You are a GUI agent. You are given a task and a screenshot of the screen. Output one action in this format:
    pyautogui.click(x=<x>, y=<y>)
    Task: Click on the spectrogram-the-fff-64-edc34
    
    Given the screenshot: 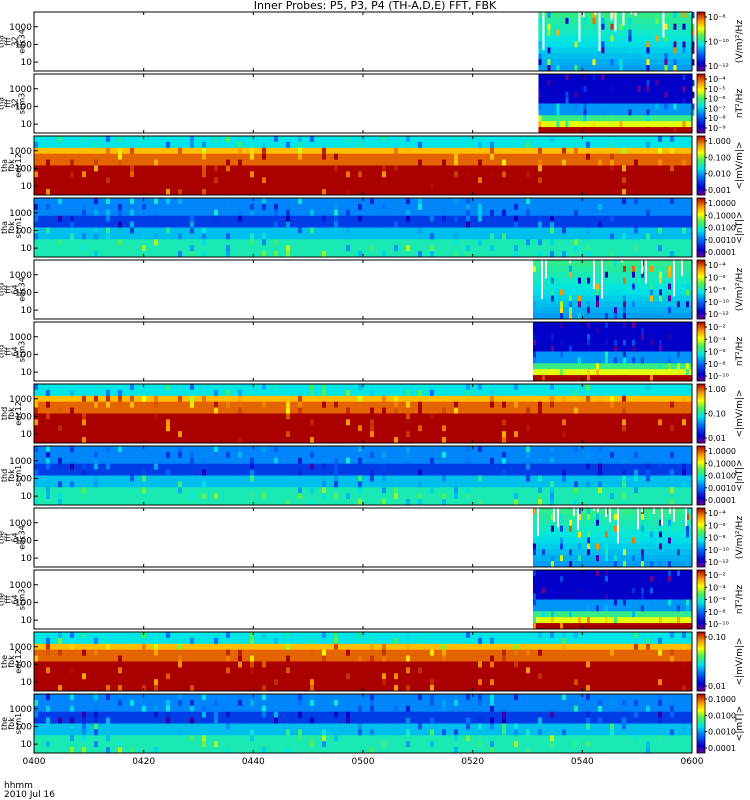 What is the action you would take?
    pyautogui.click(x=612, y=538)
    